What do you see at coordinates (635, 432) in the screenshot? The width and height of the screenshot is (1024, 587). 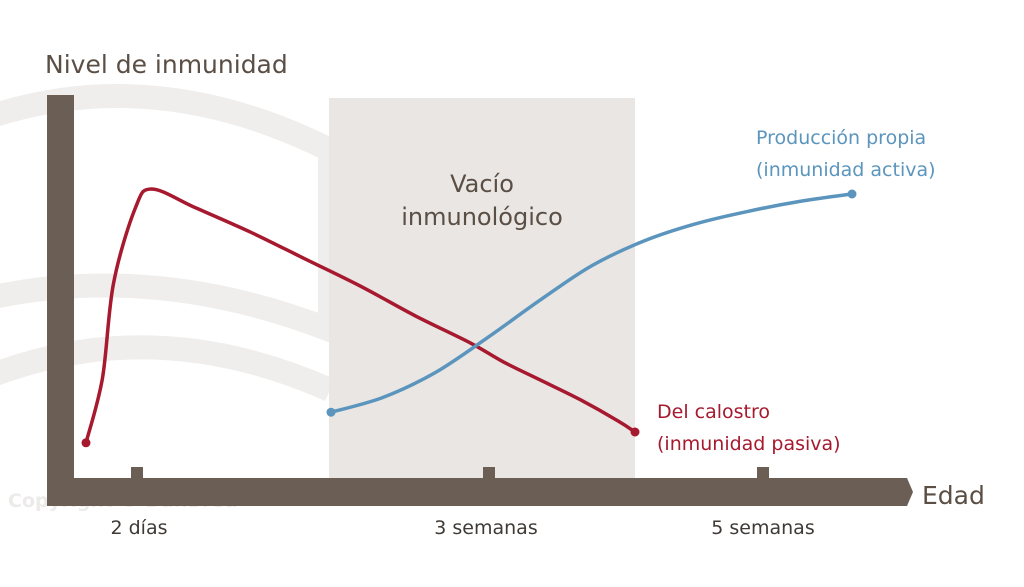 I see `passive-end-point` at bounding box center [635, 432].